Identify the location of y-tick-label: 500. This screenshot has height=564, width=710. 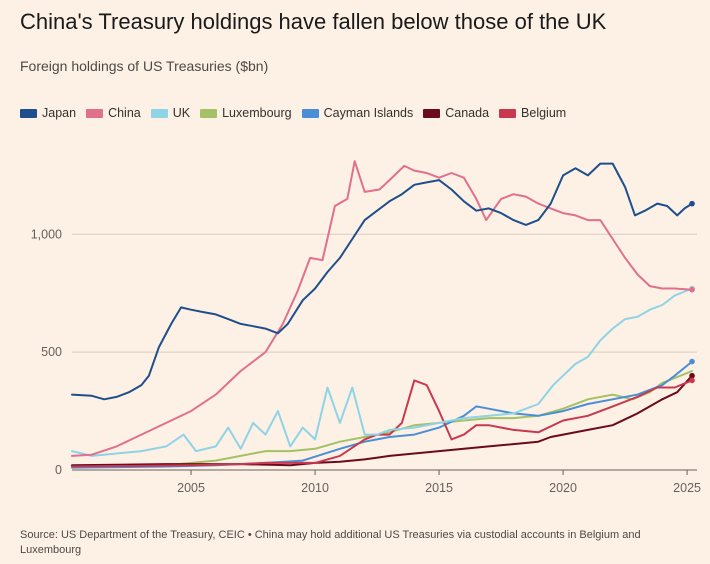
(51, 352).